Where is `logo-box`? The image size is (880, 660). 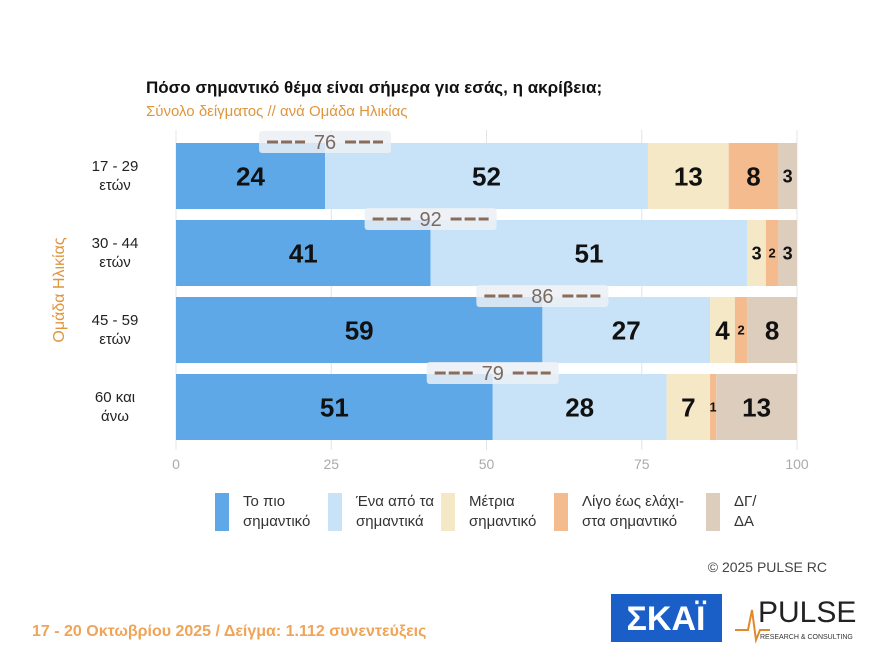
logo-box is located at coordinates (666, 618).